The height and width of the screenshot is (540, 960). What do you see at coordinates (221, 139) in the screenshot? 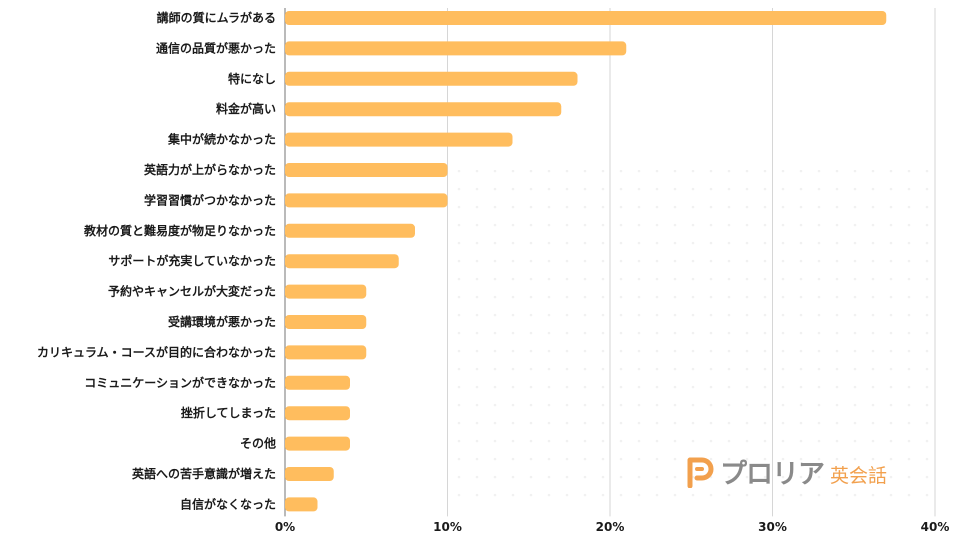
I see `category-label: 集中が続かなかった` at bounding box center [221, 139].